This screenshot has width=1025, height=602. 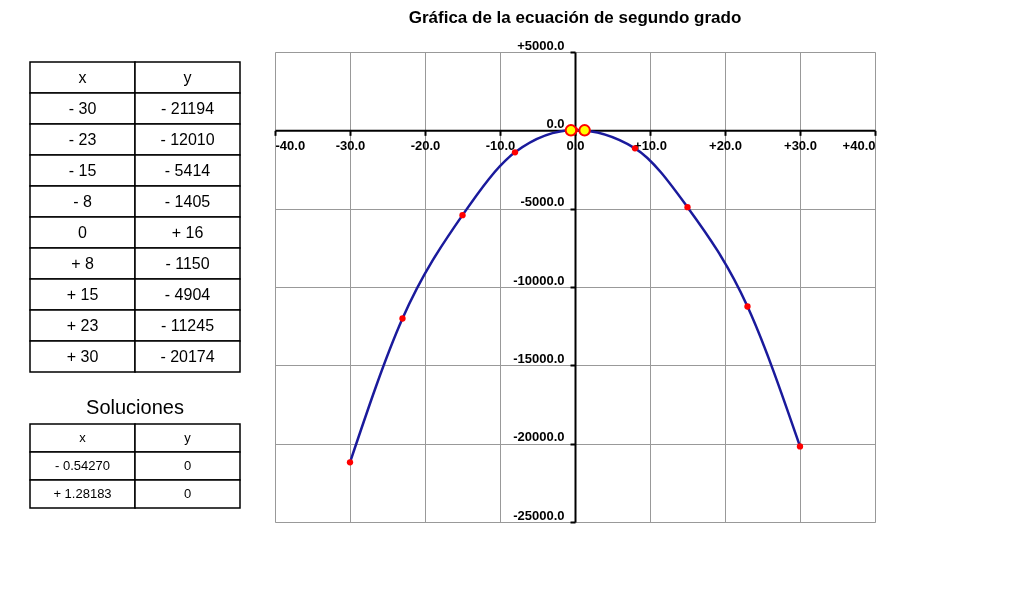 I want to click on chart-title: Gráfica de la ecuación de segundo grado, so click(x=575, y=17).